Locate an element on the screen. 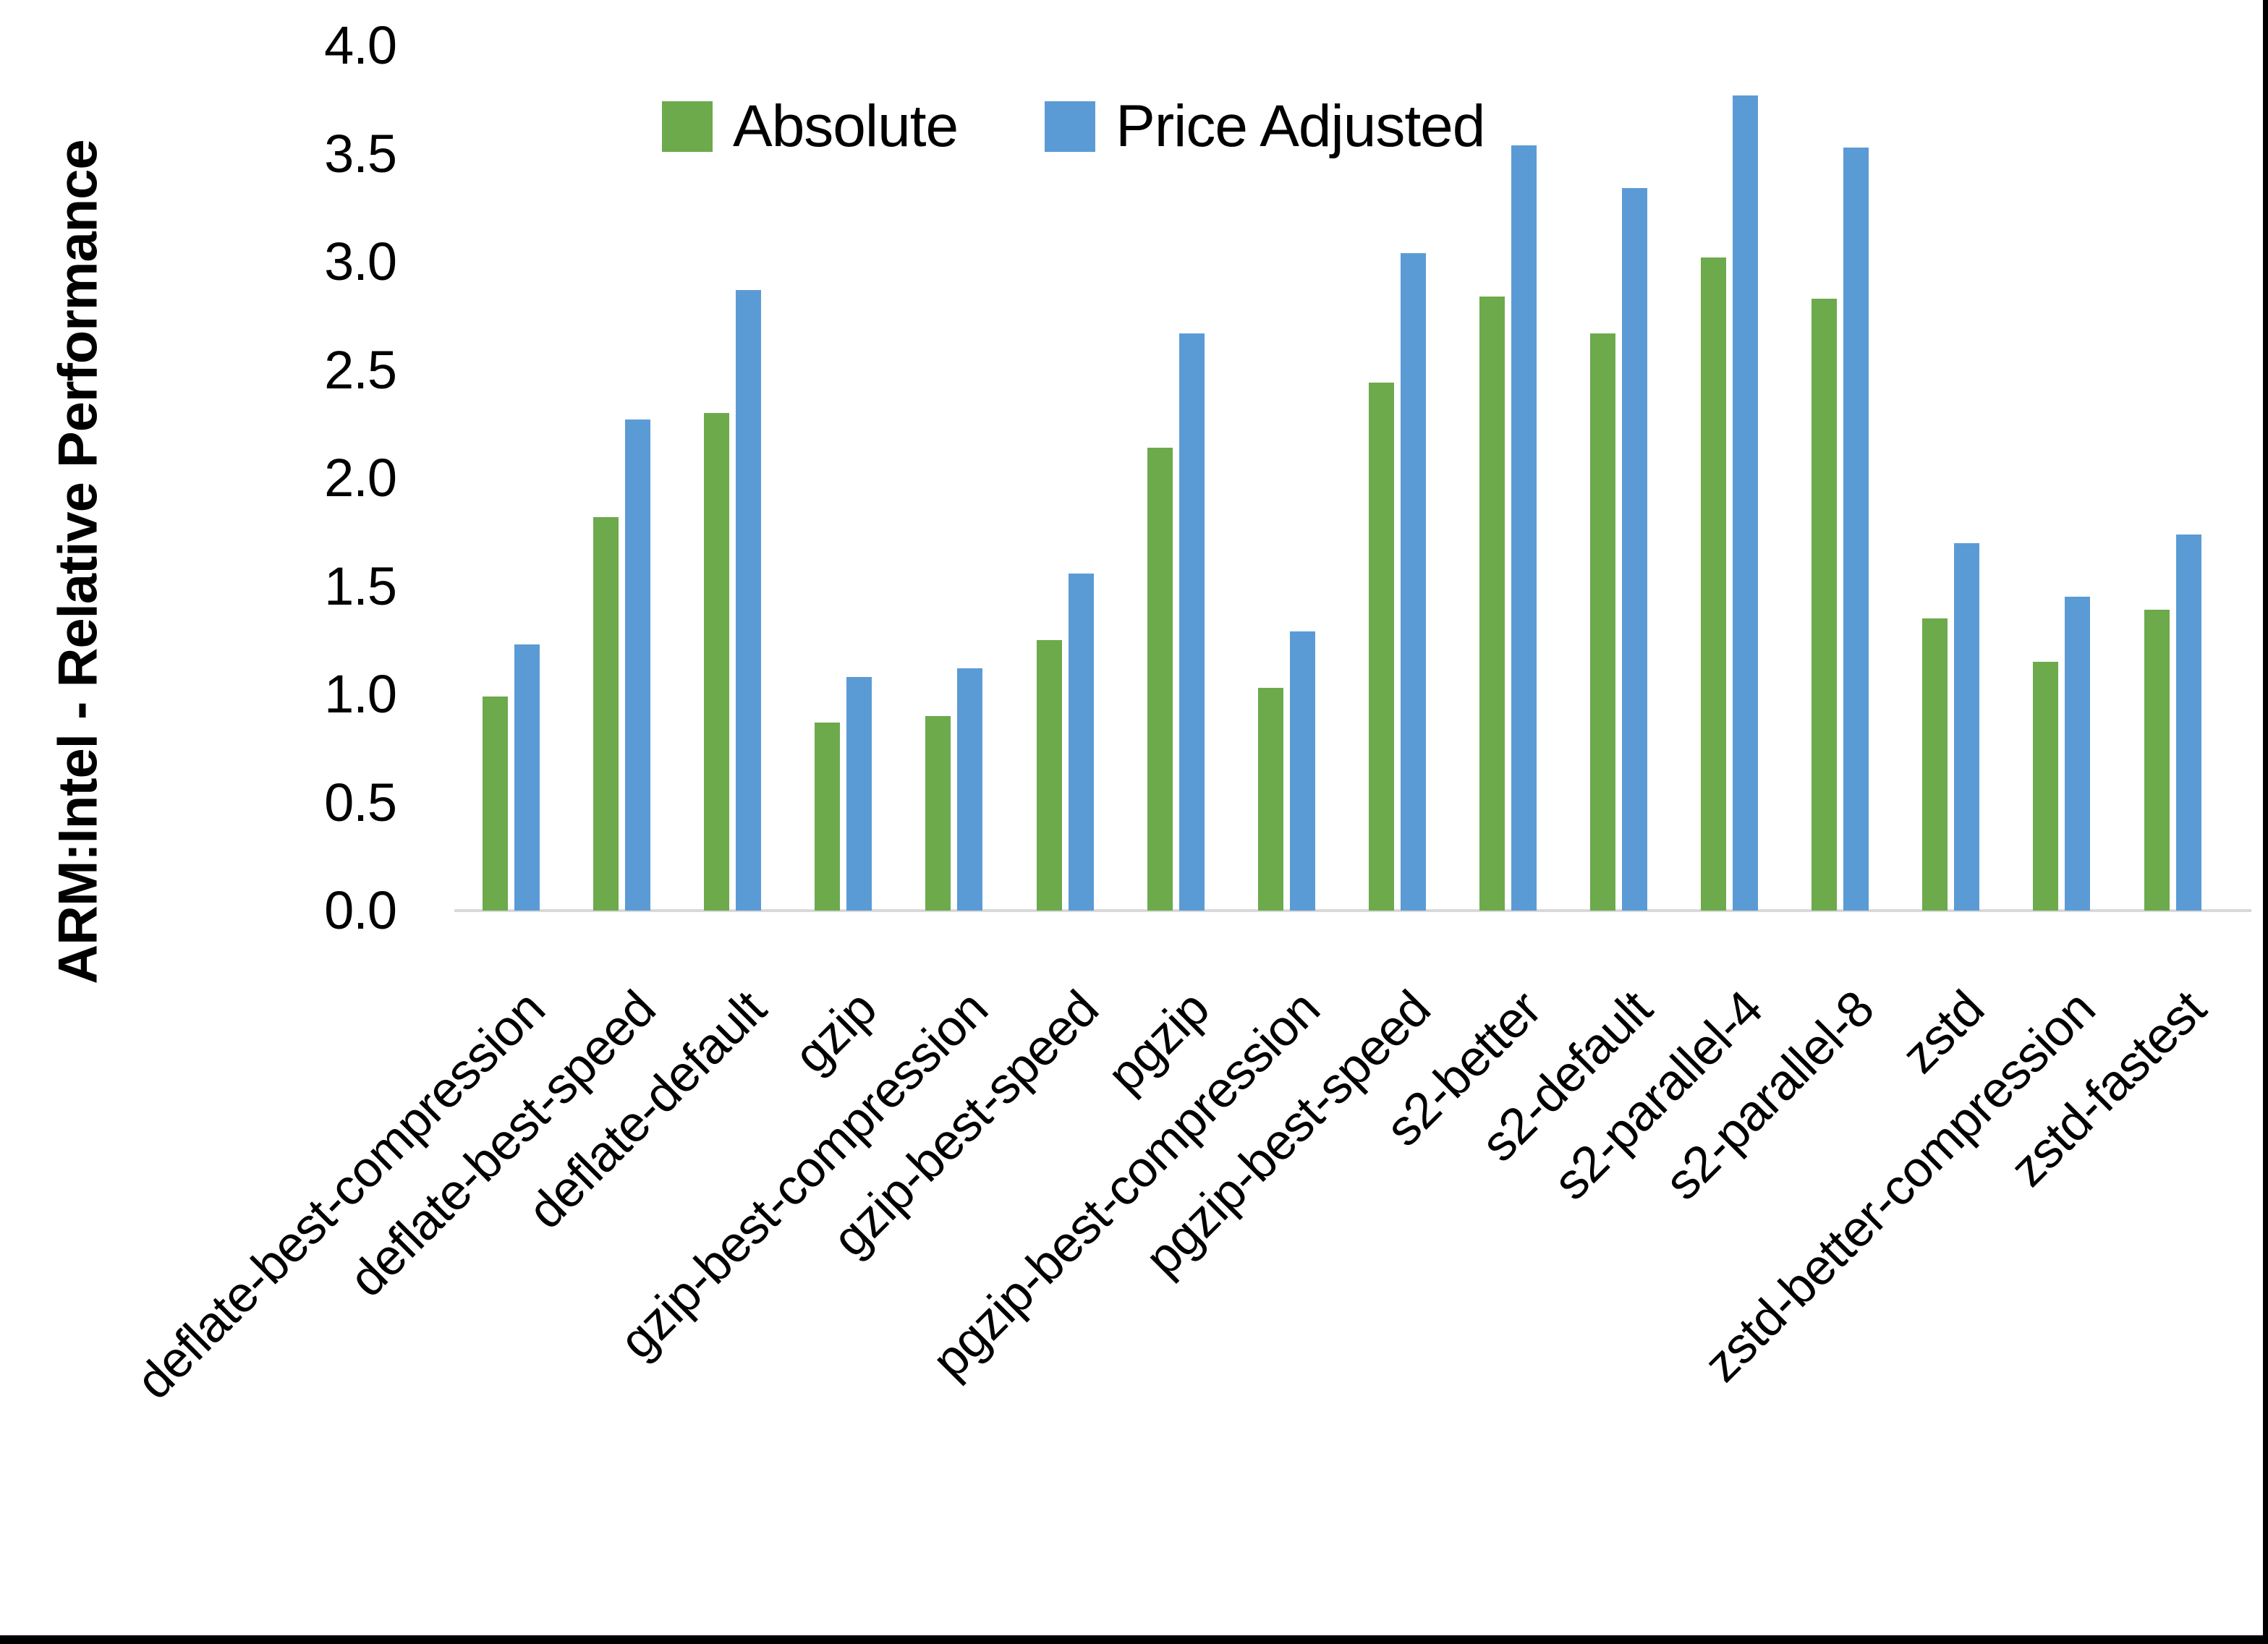  y-tick-label-3.5: 3.5 is located at coordinates (360, 153).